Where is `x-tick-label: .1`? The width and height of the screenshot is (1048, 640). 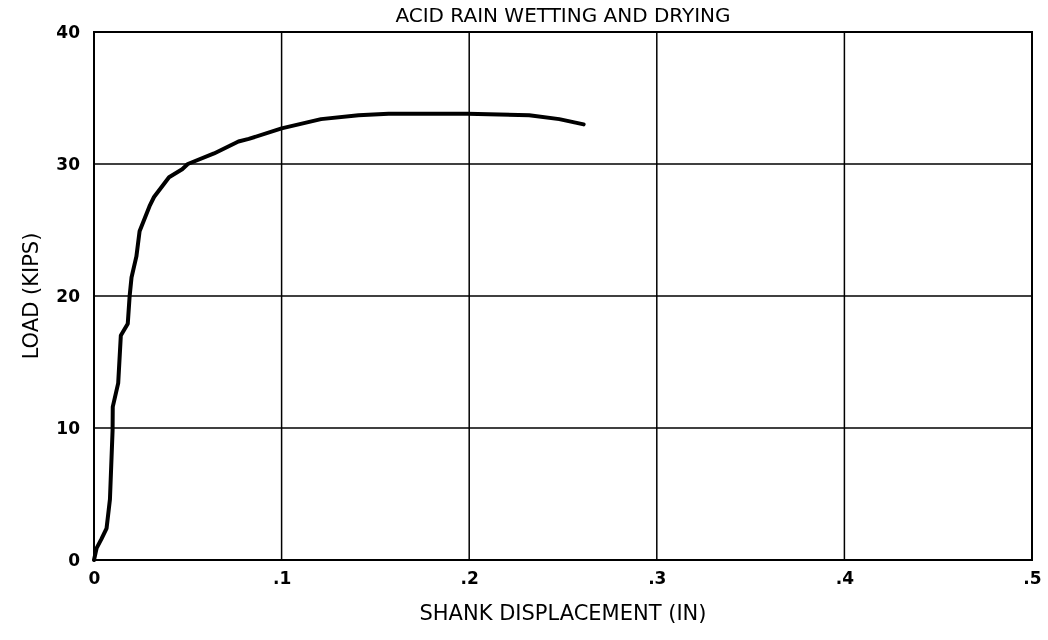 x-tick-label: .1 is located at coordinates (282, 578).